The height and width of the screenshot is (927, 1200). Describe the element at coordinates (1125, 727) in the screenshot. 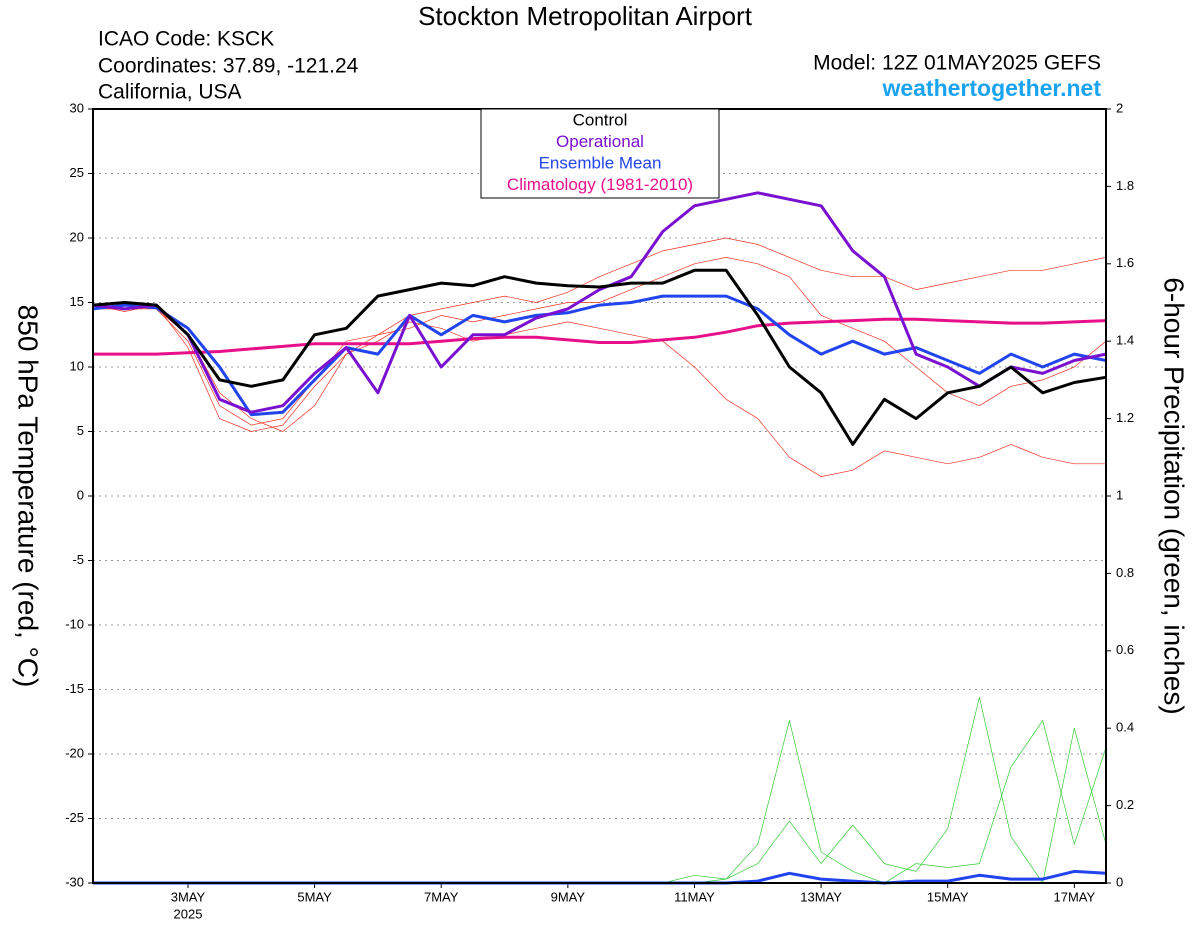

I see `y2-tick-label: 0.4` at that location.